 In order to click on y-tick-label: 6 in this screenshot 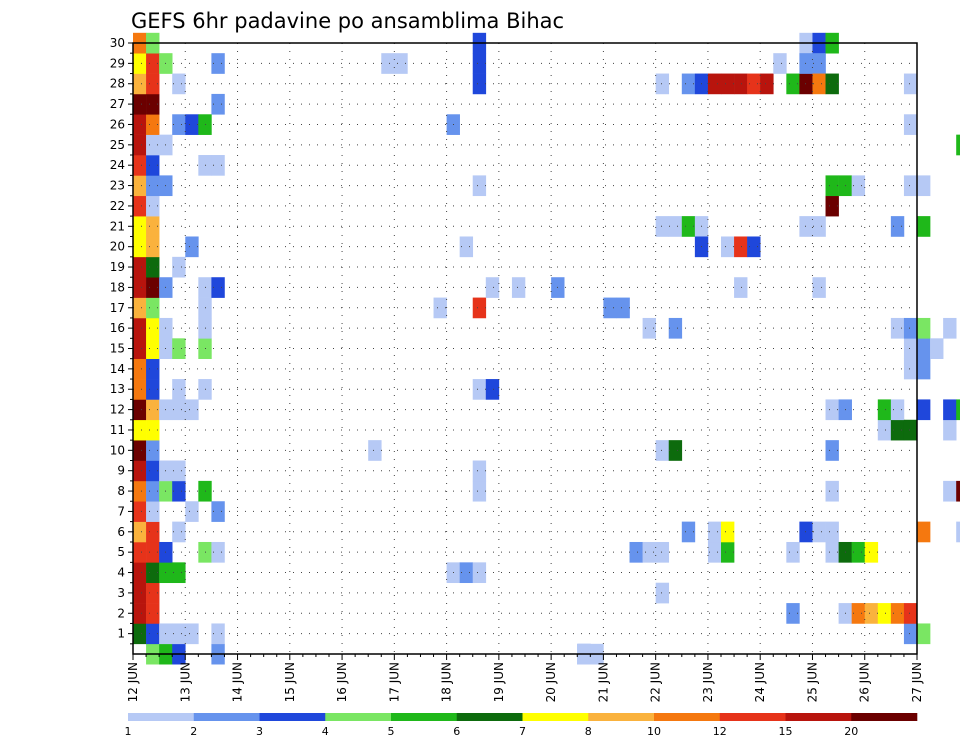, I will do `click(121, 532)`.